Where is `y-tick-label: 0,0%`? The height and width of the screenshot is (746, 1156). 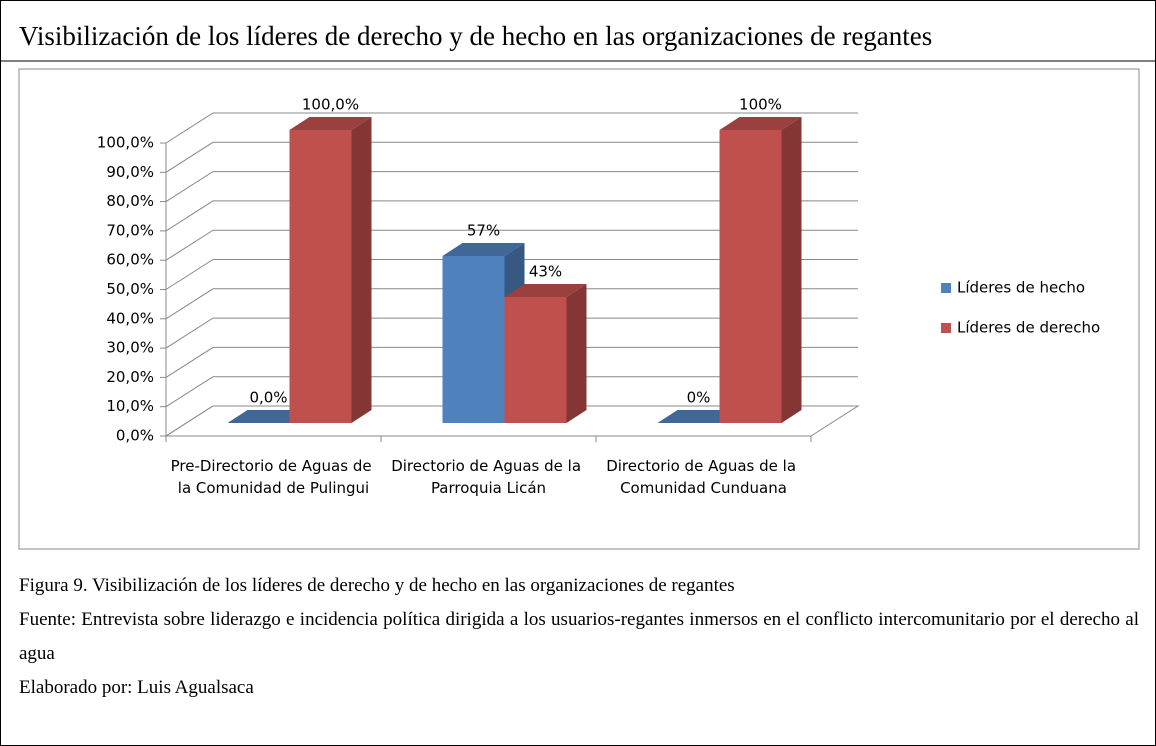
y-tick-label: 0,0% is located at coordinates (135, 436).